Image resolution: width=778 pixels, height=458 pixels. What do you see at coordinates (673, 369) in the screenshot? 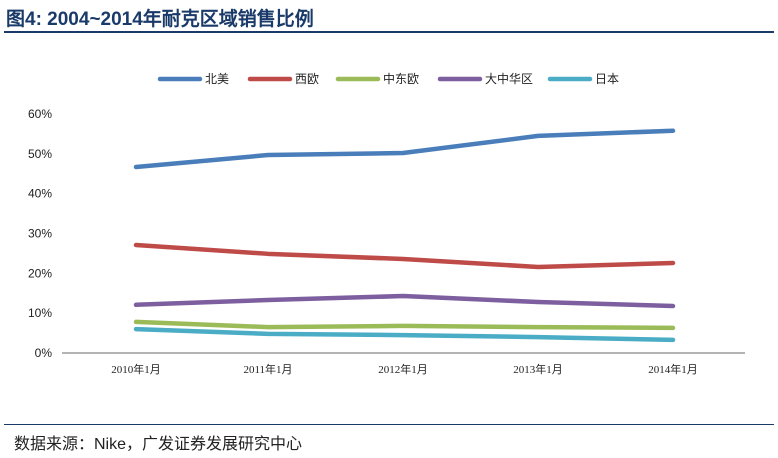
I see `x-tick-label: 2014年1月` at bounding box center [673, 369].